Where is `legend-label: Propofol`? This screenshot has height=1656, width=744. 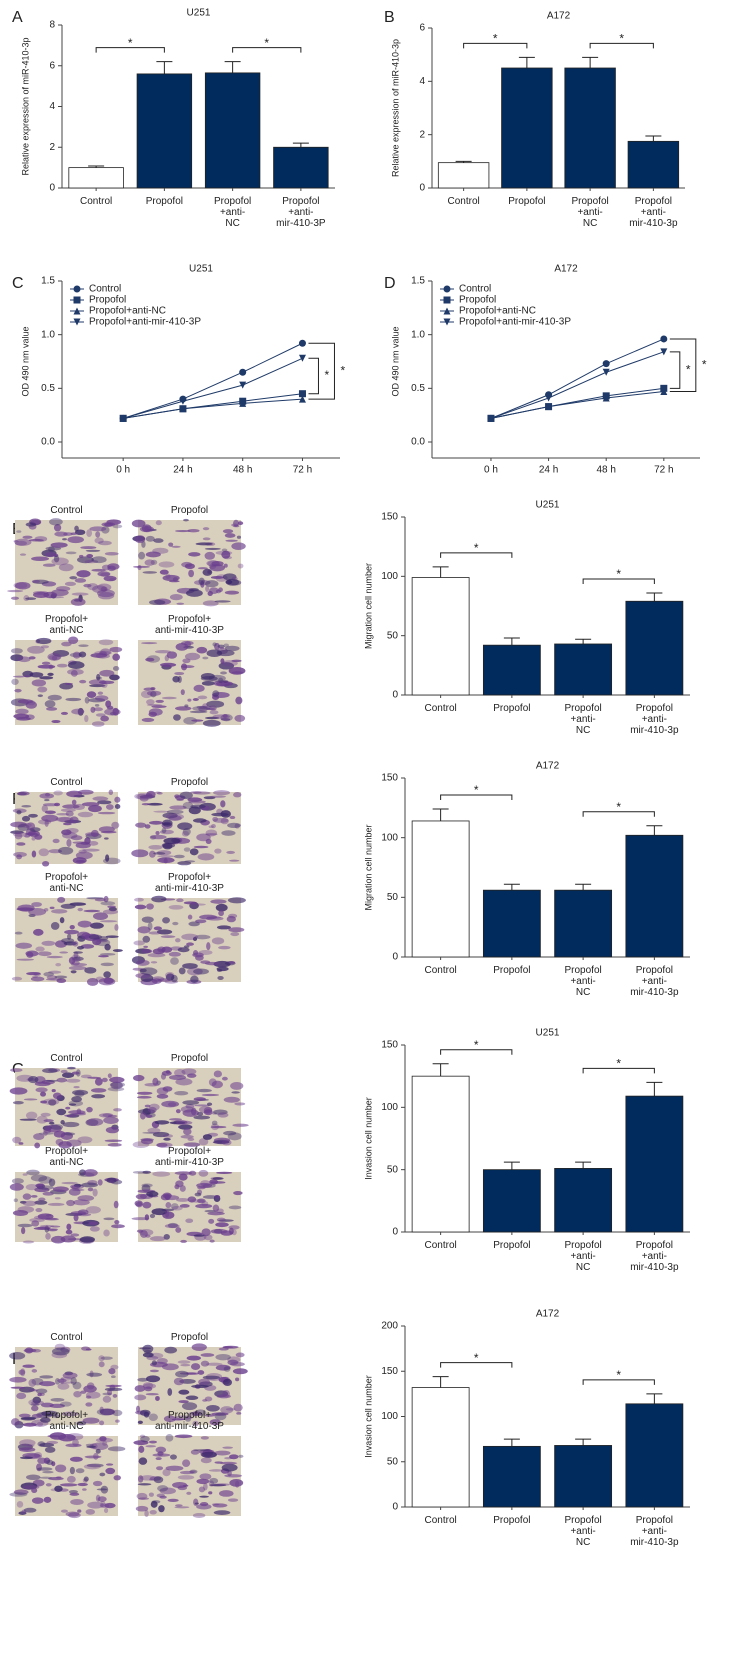 legend-label: Propofol is located at coordinates (107, 300).